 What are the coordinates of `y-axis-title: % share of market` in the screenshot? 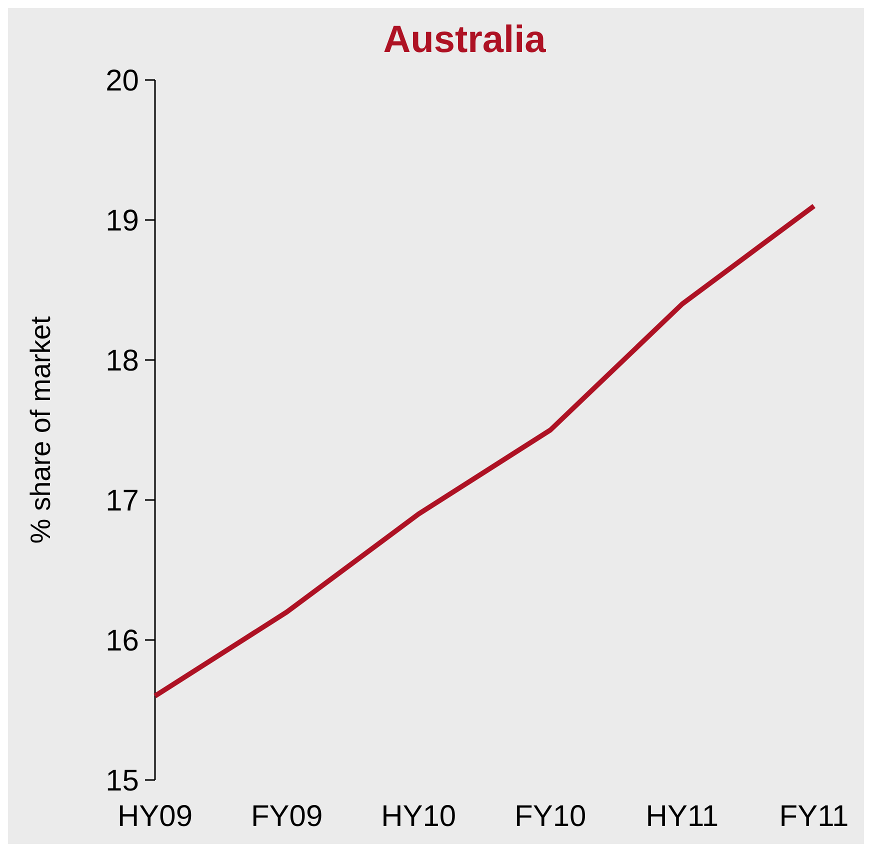 It's located at (40, 430).